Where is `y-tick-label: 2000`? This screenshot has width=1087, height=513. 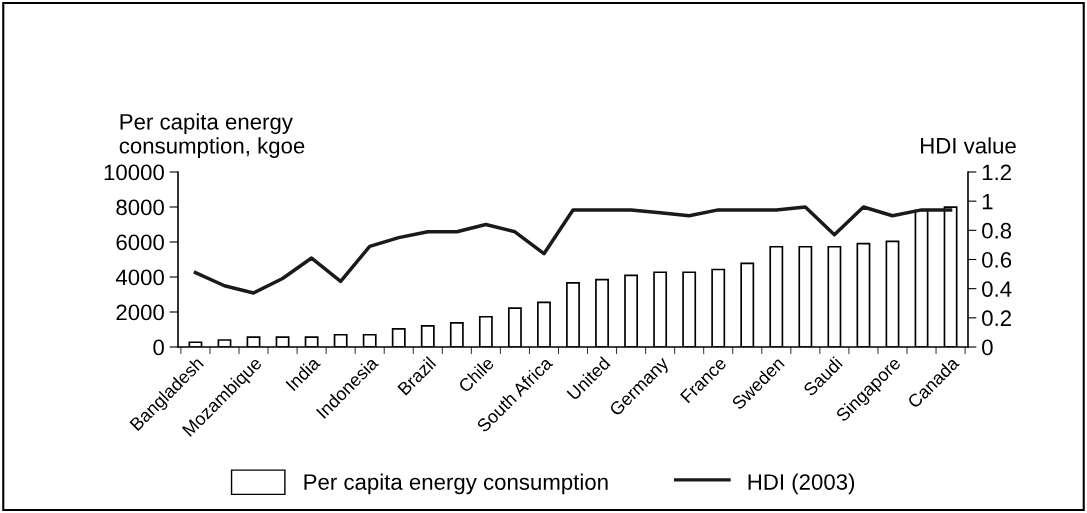
y-tick-label: 2000 is located at coordinates (140, 312).